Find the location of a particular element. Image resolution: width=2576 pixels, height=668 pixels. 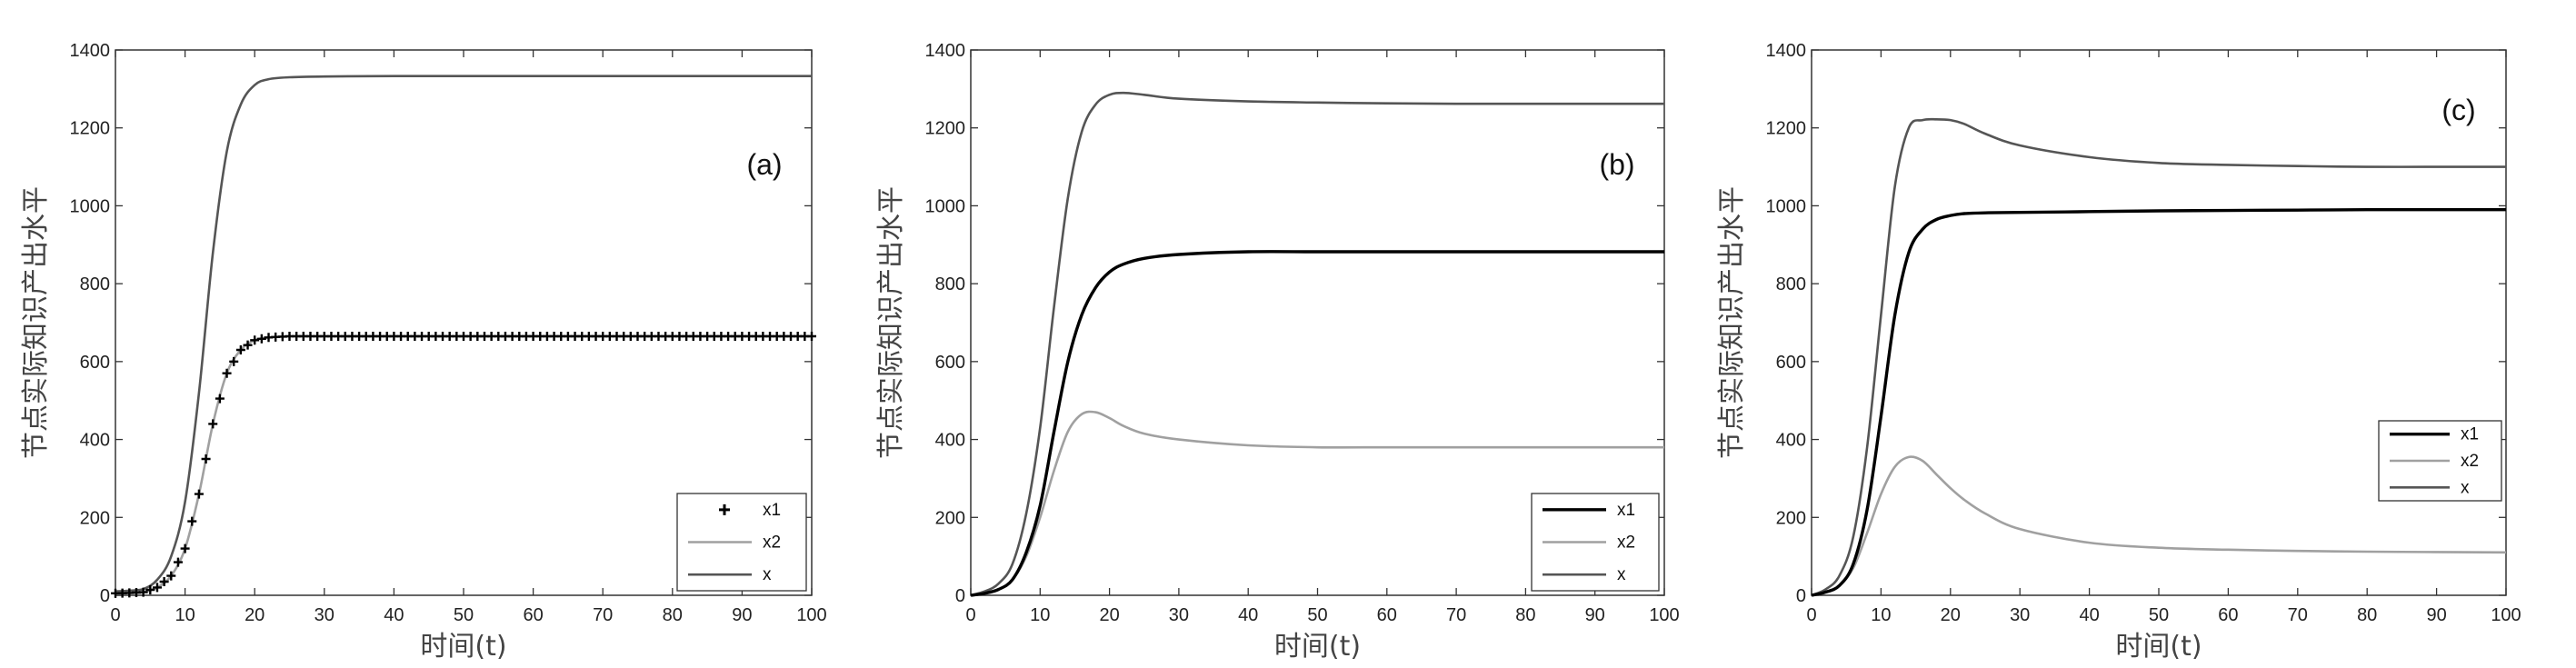

series-x2 is located at coordinates (2159, 526).